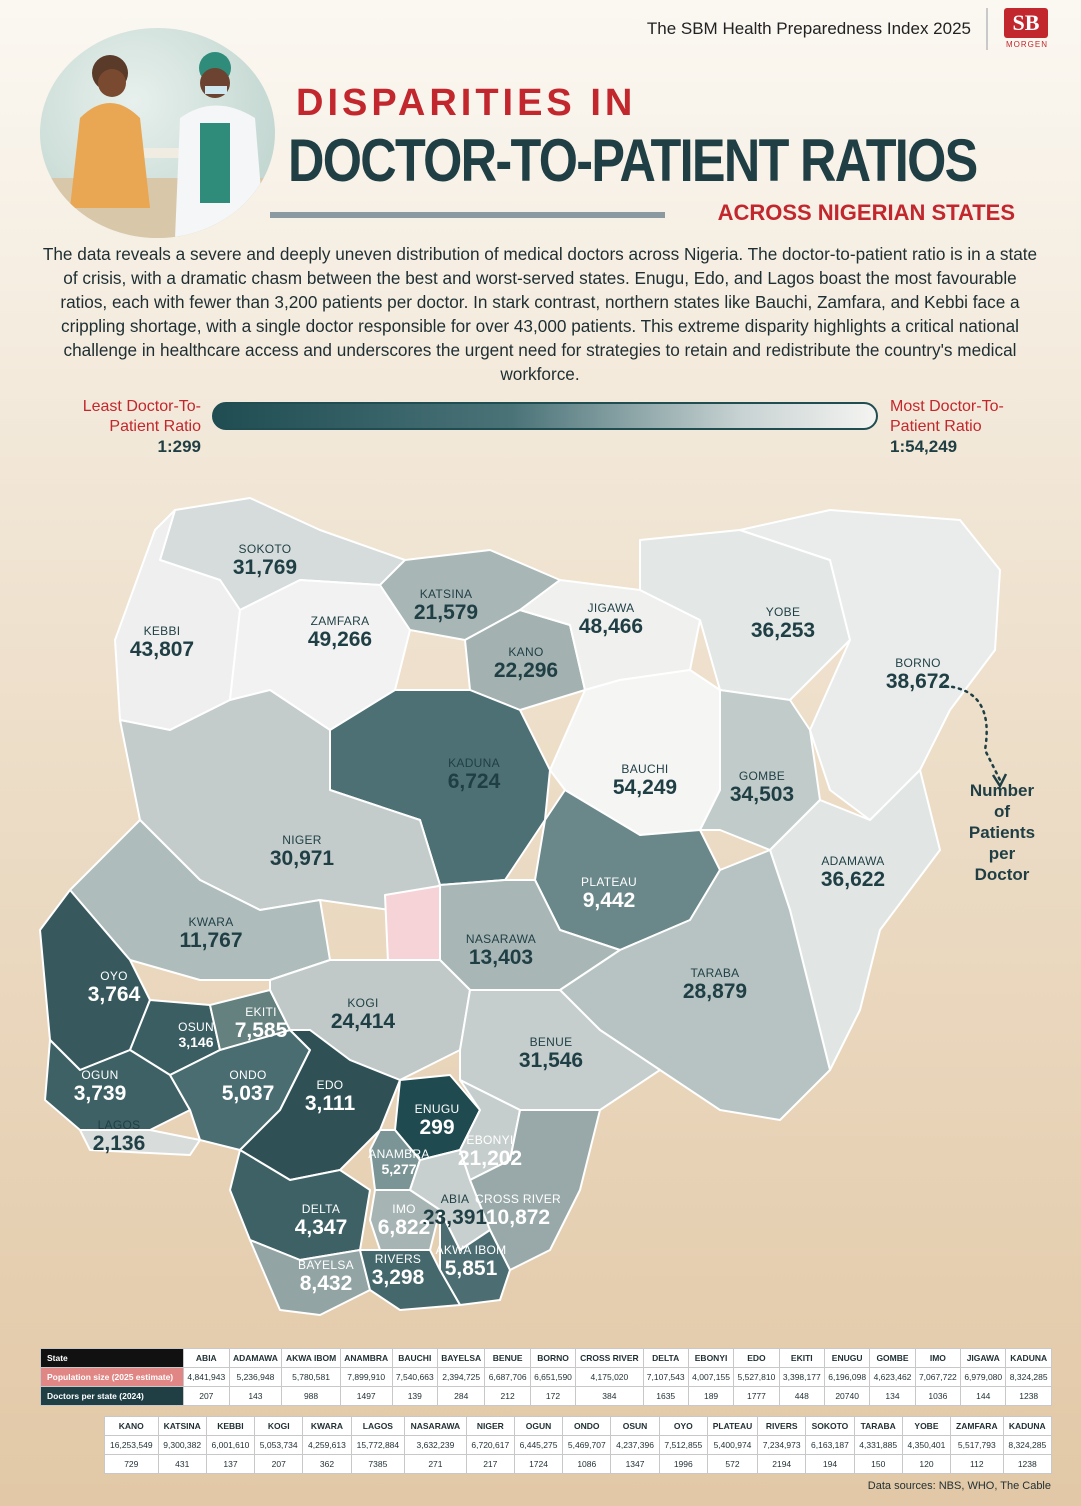 The image size is (1081, 1506). Describe the element at coordinates (878, 1464) in the screenshot. I see `doctors-cell: 150` at that location.